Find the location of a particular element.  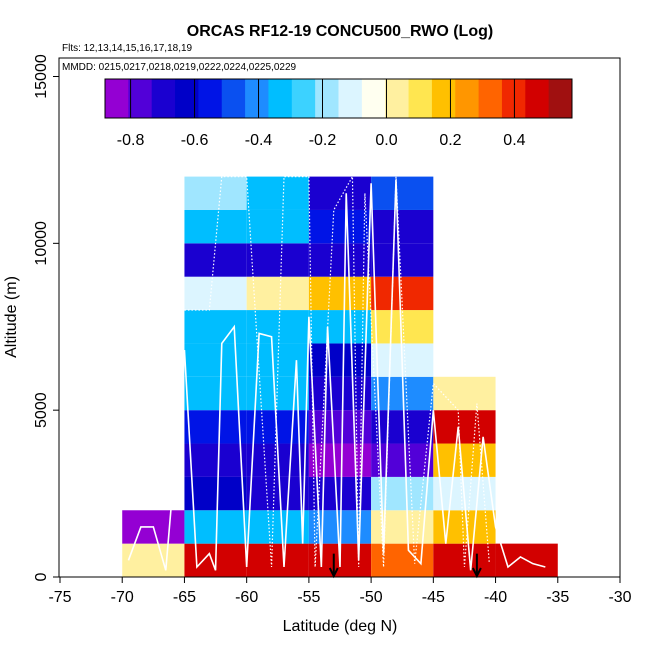

colorbar-frame is located at coordinates (338, 98).